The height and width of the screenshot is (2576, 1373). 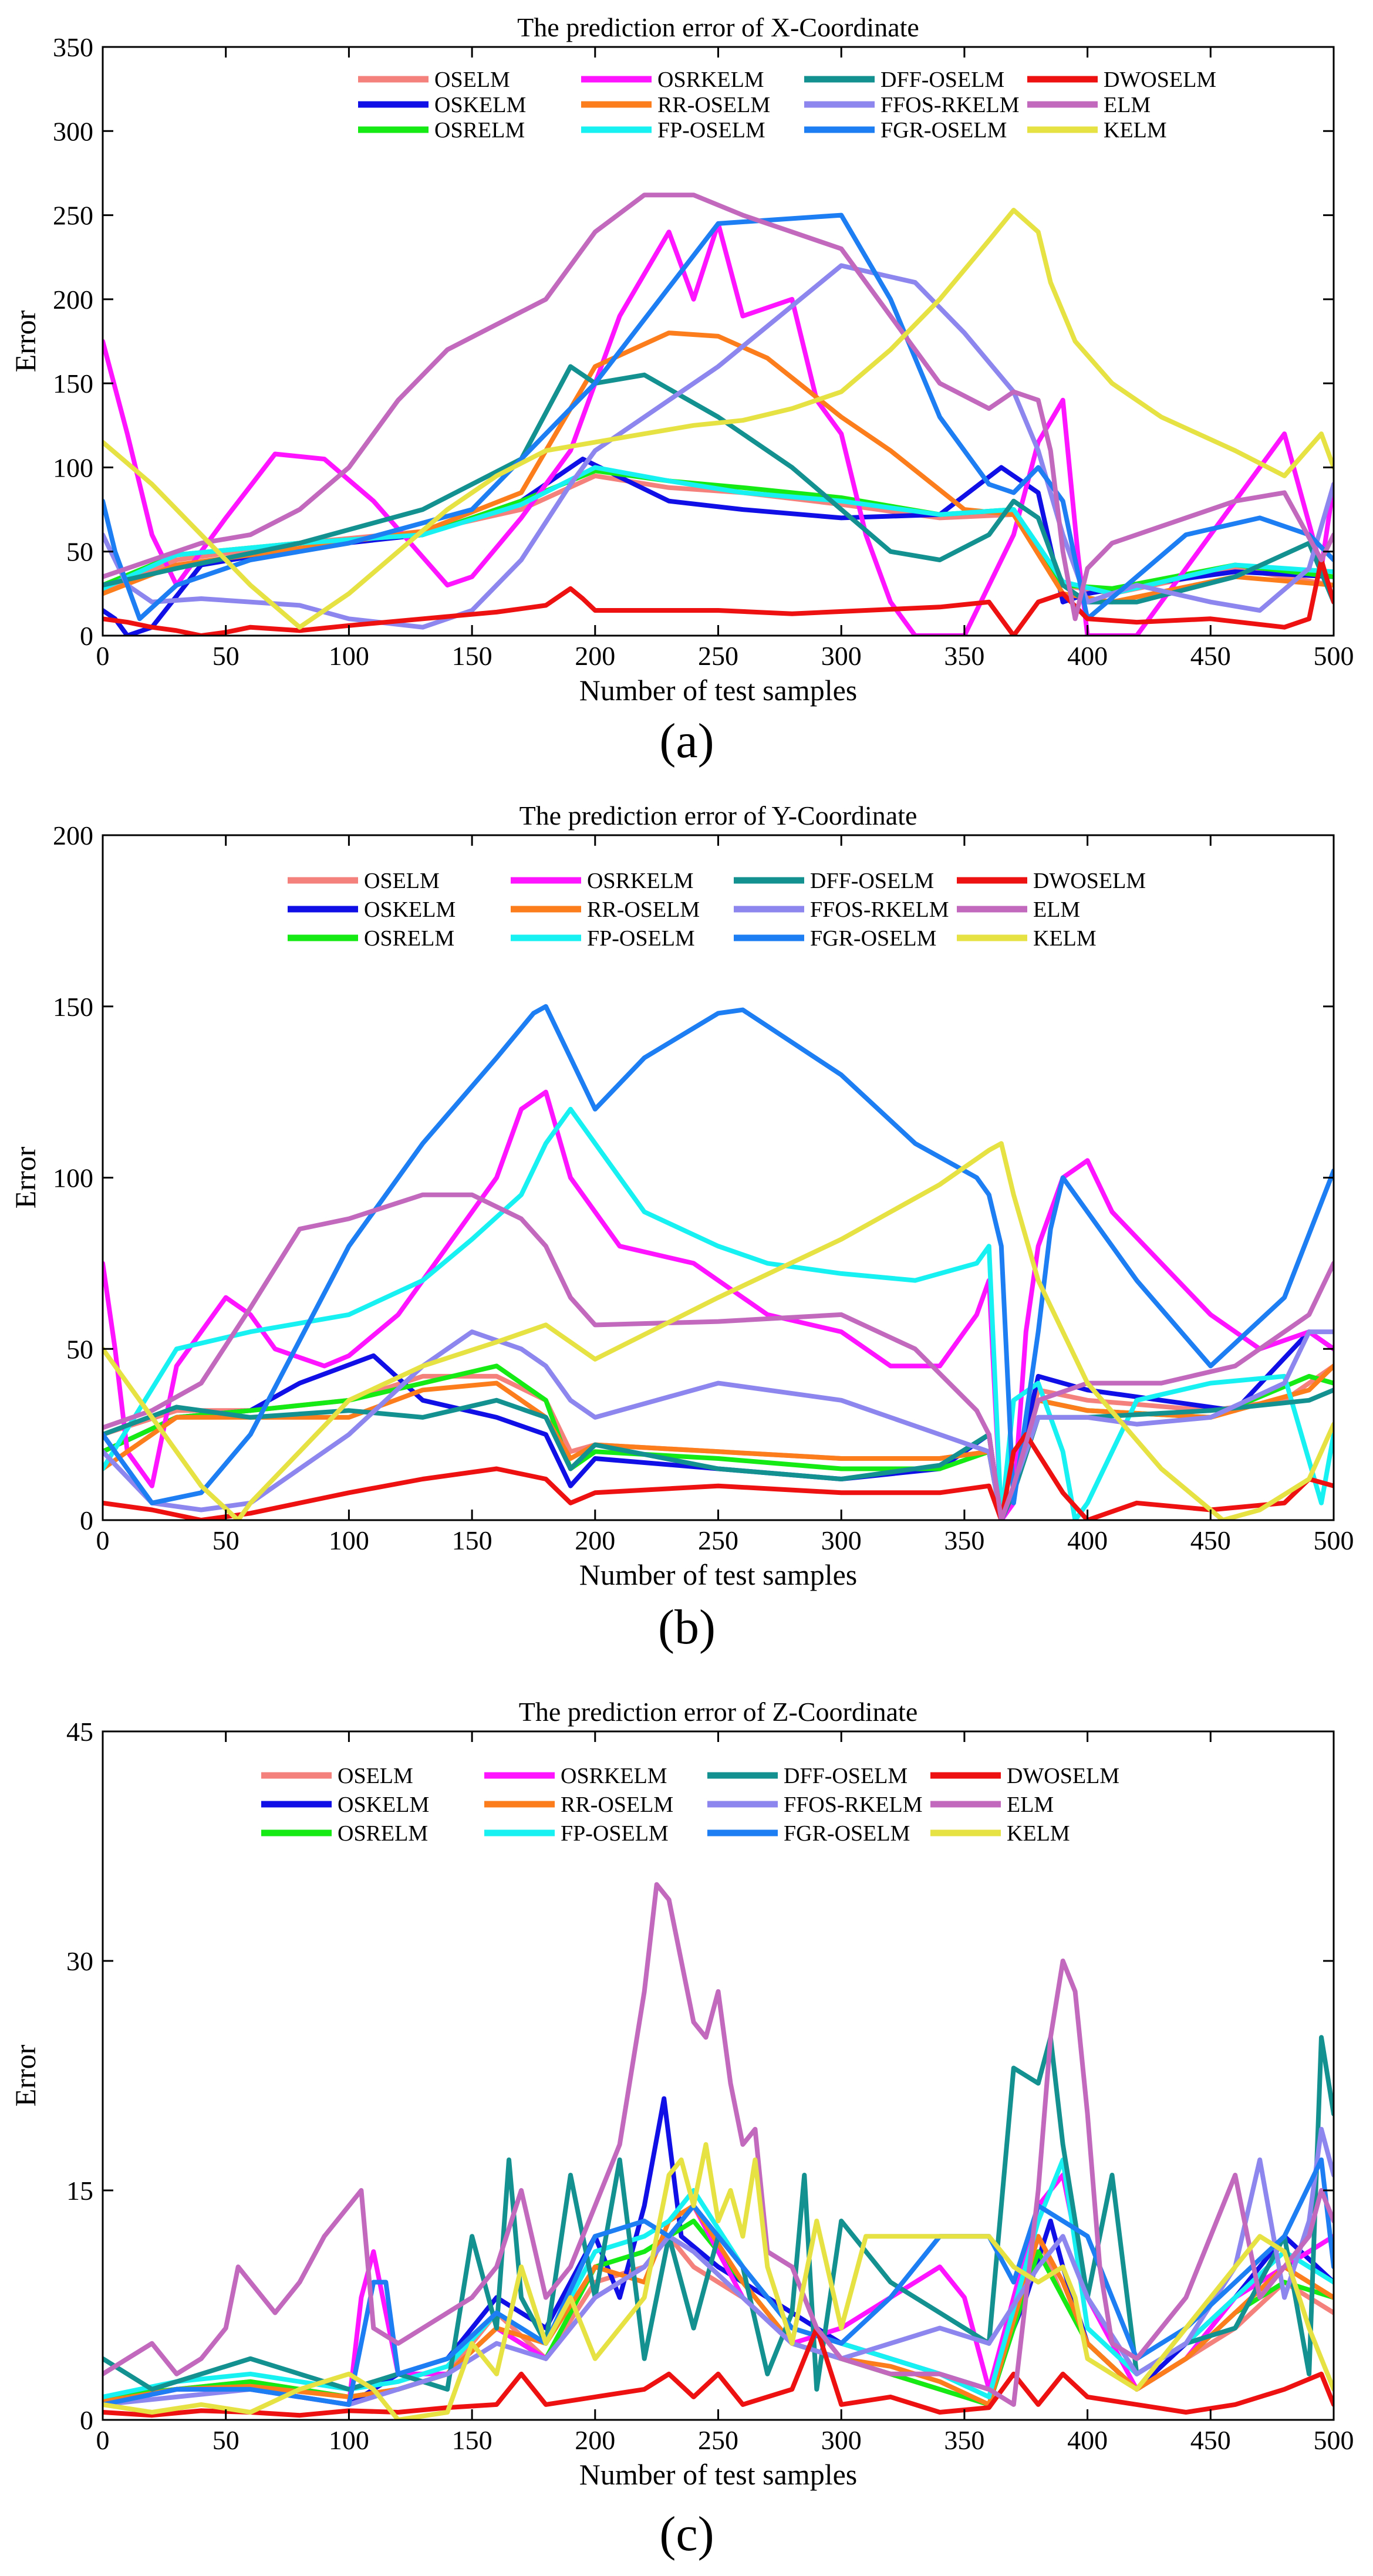 I want to click on panel-label: (a), so click(x=686, y=741).